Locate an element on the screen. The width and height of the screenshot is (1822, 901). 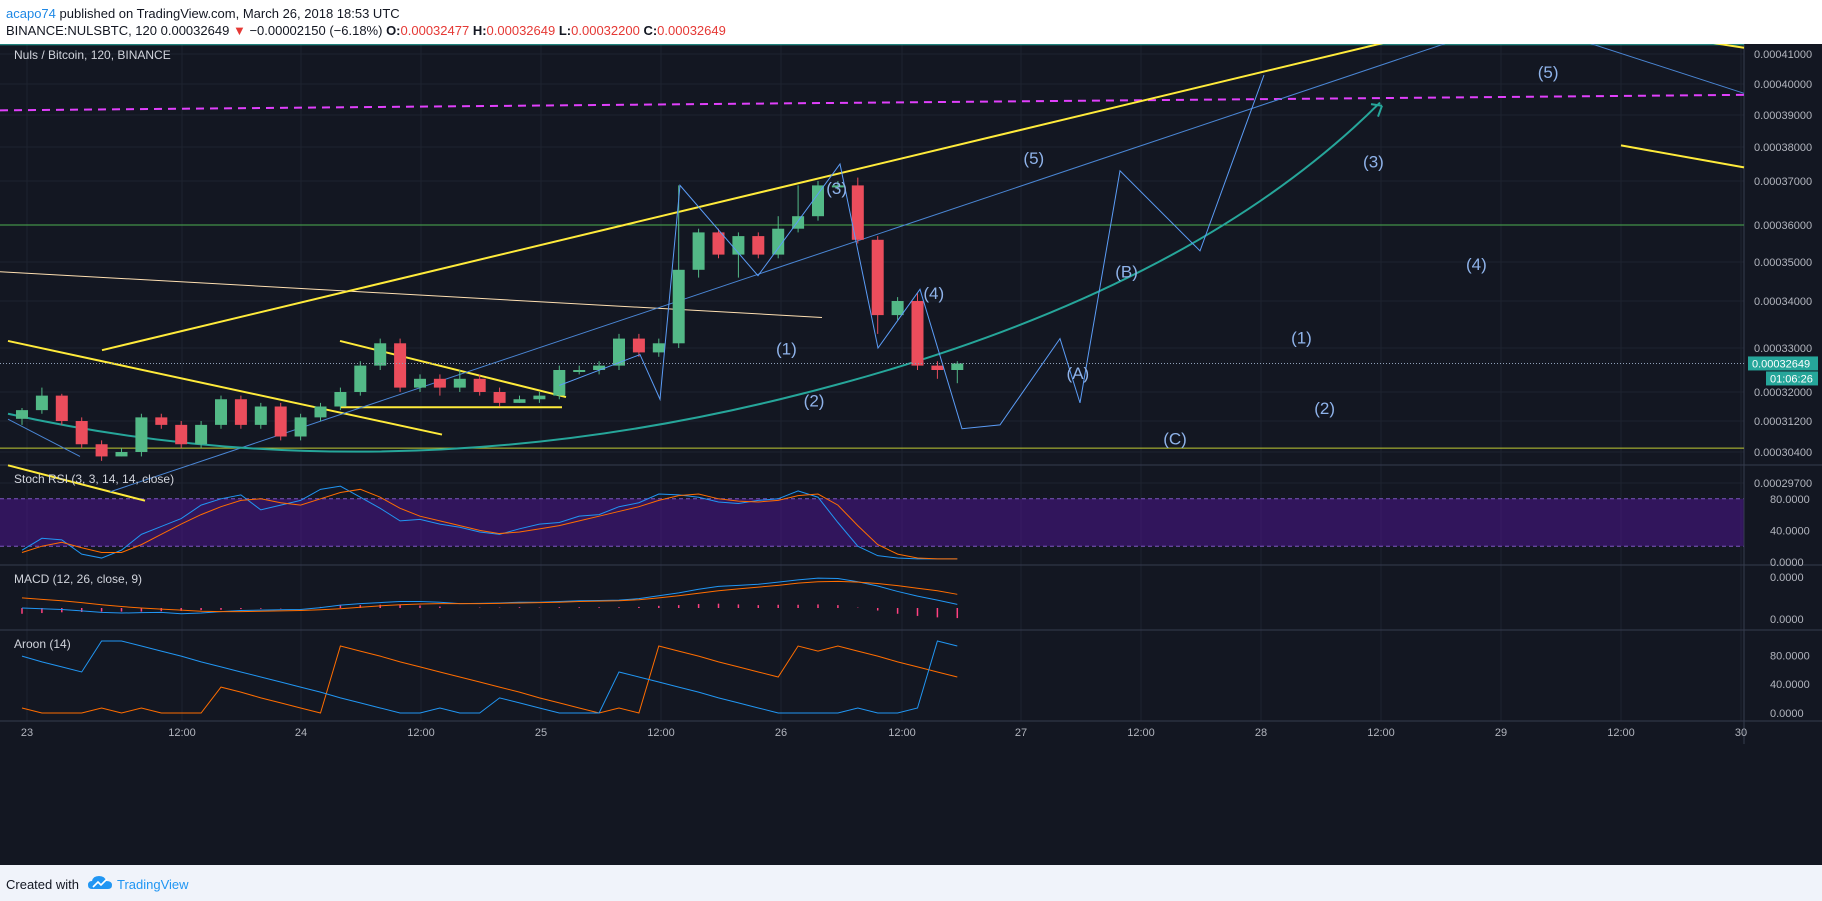
aroon-tick-label: 80.0000 is located at coordinates (1790, 656).